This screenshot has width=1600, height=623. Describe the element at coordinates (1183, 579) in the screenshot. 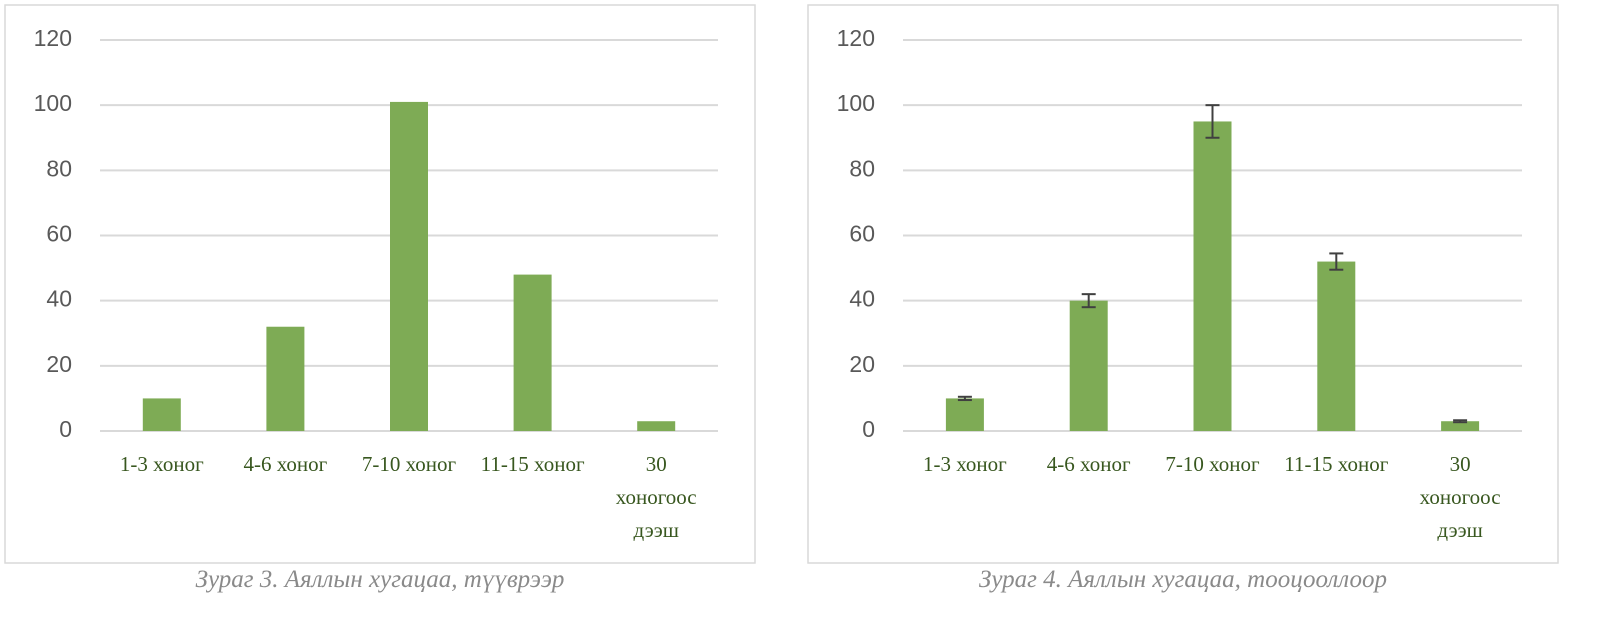

I see `caption: Зураг 4. Аяллын хугацаа, тооцооллоор` at that location.